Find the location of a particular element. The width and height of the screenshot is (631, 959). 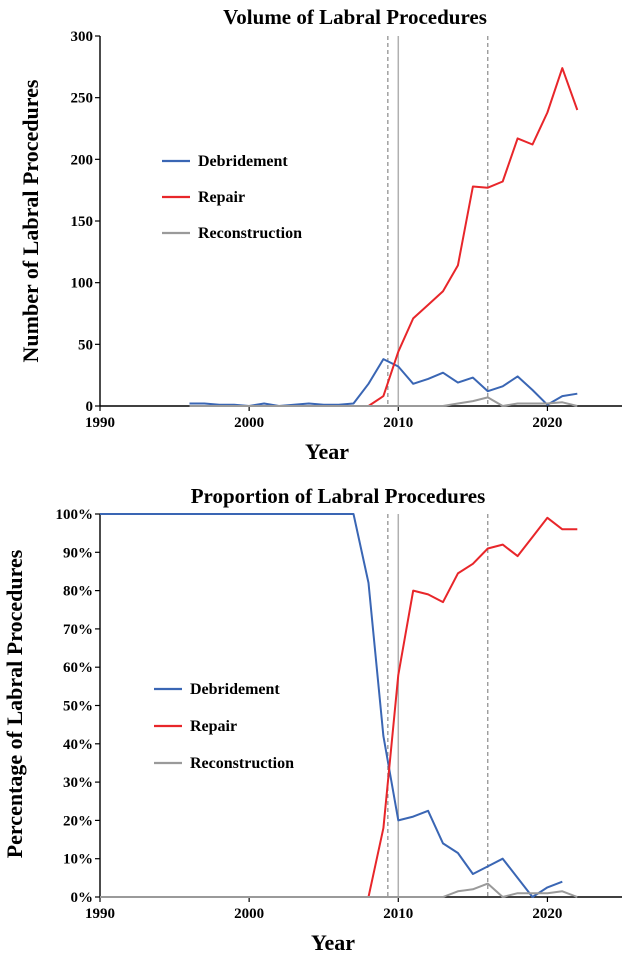

volume-series-debridement is located at coordinates (383, 382).